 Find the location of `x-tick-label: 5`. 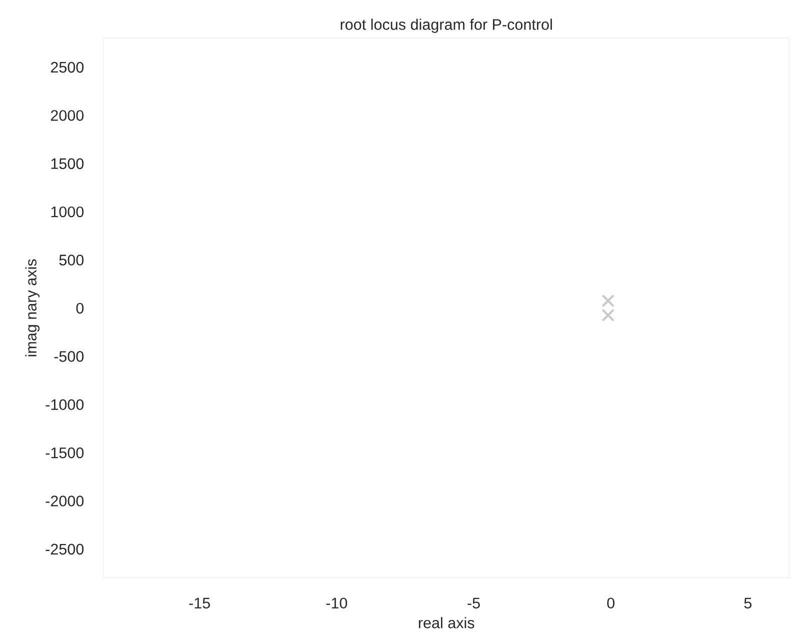

x-tick-label: 5 is located at coordinates (748, 603).